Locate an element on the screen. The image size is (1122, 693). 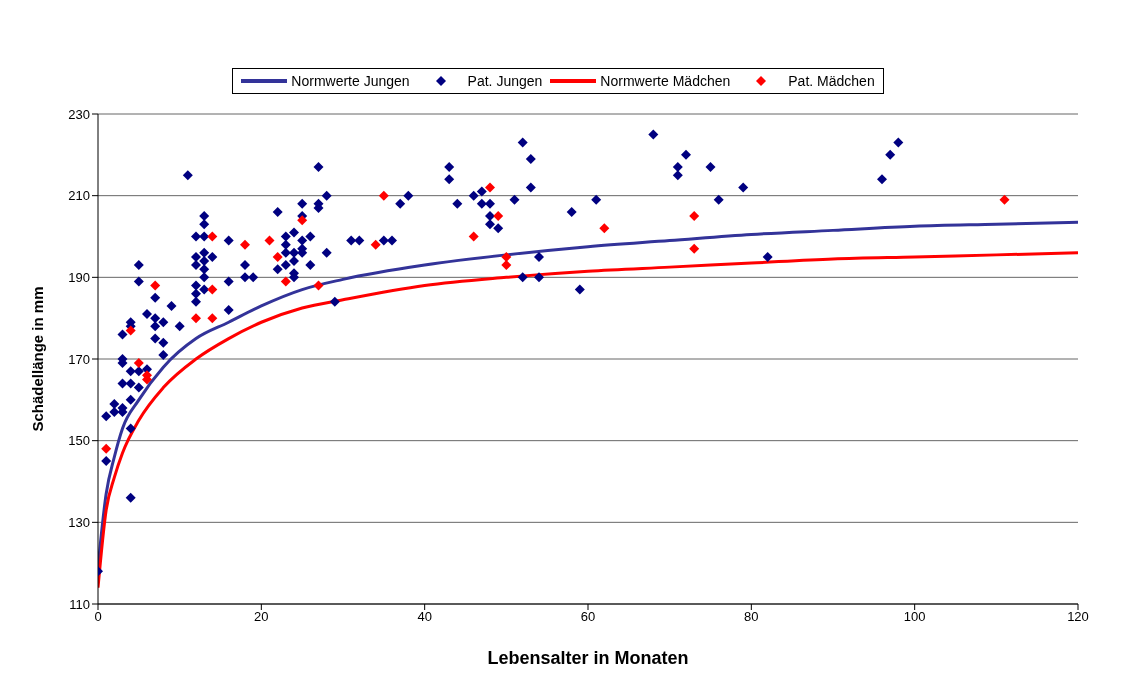
y-tick-label: 190 is located at coordinates (79, 277).